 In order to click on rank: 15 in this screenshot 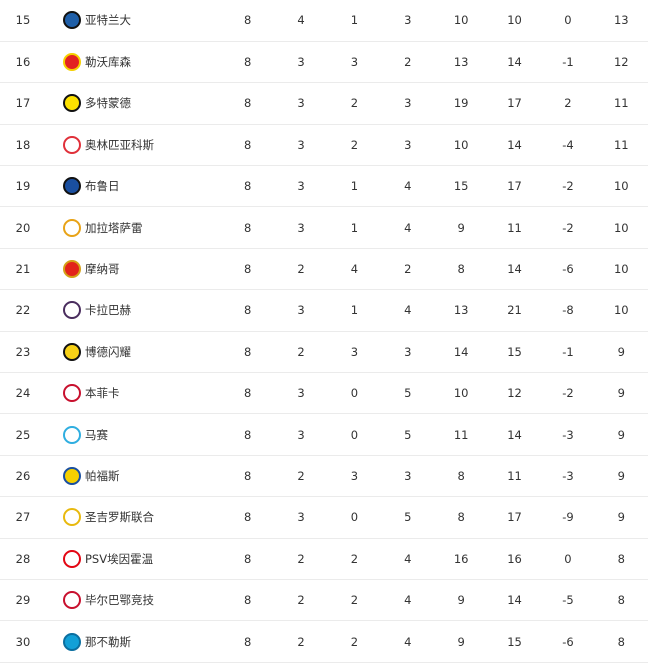, I will do `click(23, 21)`.